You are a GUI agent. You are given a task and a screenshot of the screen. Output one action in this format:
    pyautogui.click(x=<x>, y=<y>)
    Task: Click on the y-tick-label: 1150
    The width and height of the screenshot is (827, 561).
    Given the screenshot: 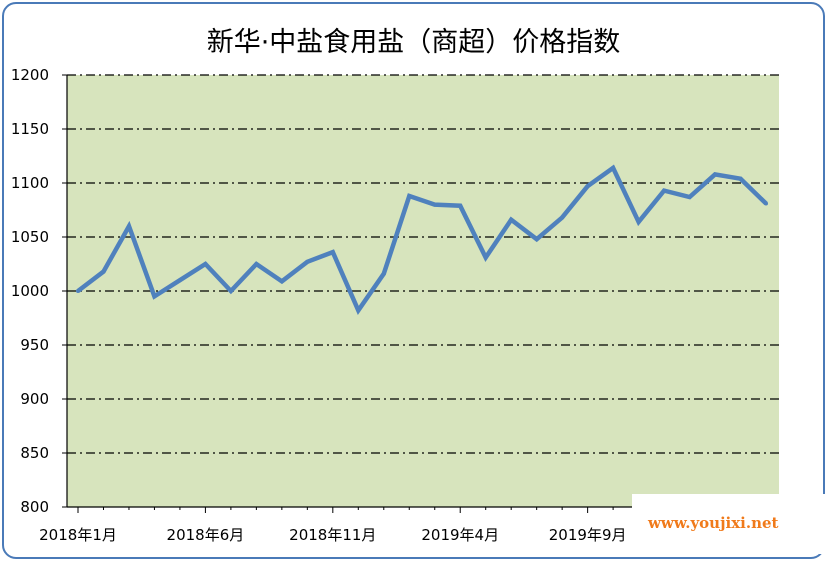 What is the action you would take?
    pyautogui.click(x=30, y=129)
    